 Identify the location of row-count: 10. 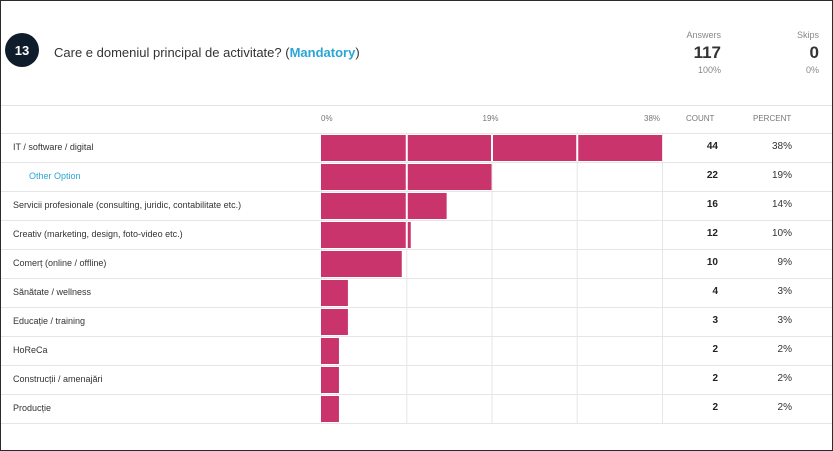
(712, 262).